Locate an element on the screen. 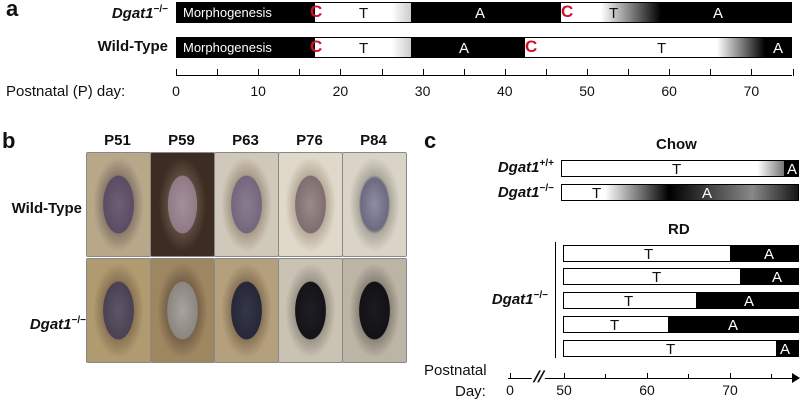 The height and width of the screenshot is (403, 800). panel-a-letter: a is located at coordinates (12, 10).